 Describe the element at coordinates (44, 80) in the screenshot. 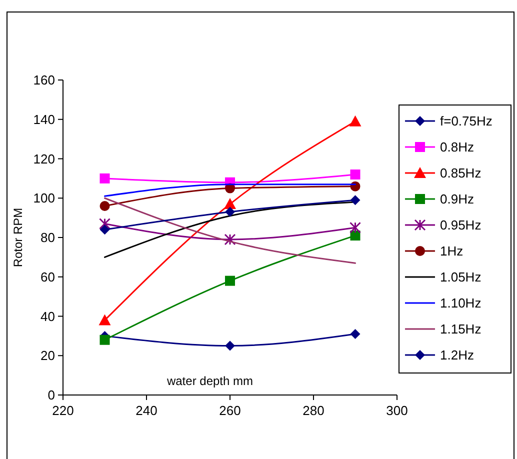

I see `y-tick-label: 160` at that location.